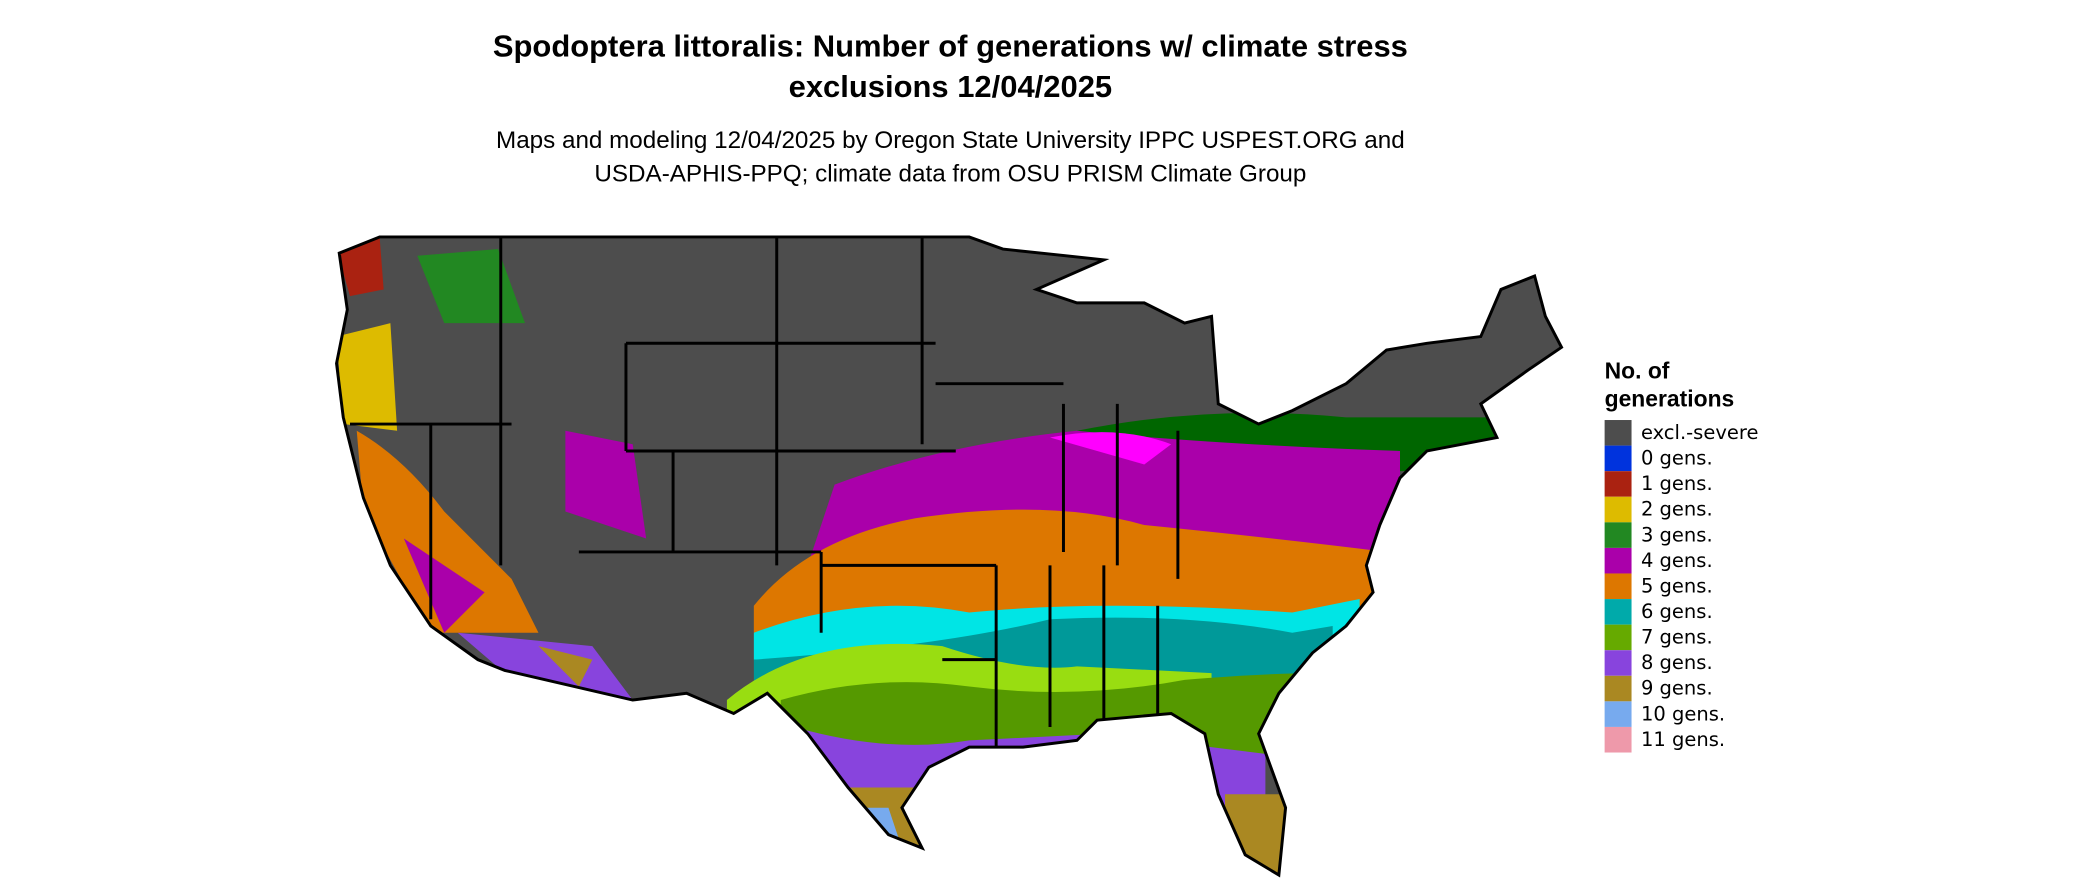 The height and width of the screenshot is (892, 2100). What do you see at coordinates (1677, 637) in the screenshot?
I see `legend-label: 7 gens.` at bounding box center [1677, 637].